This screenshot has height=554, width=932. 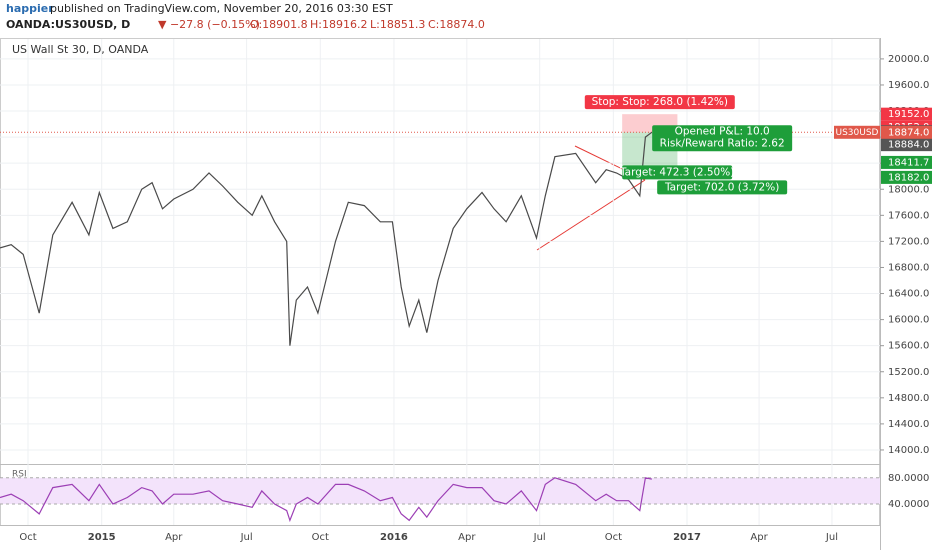 I want to click on symbol-badge, so click(x=857, y=132).